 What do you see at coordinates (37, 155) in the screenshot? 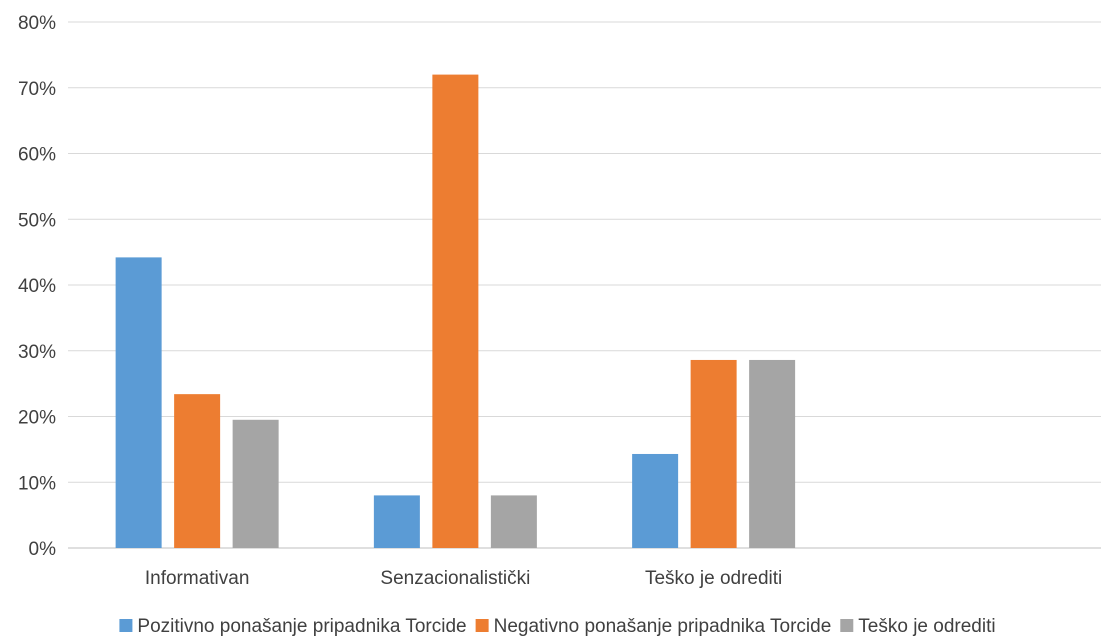
I see `y-tick-label: 60%` at bounding box center [37, 155].